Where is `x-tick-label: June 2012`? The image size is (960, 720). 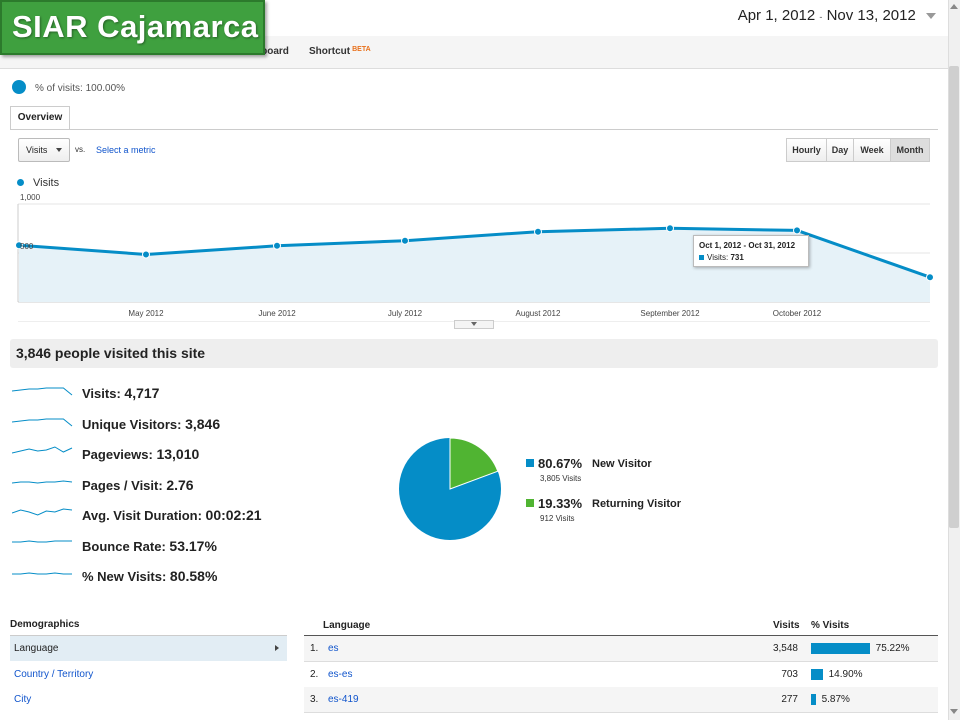
x-tick-label: June 2012 is located at coordinates (277, 313).